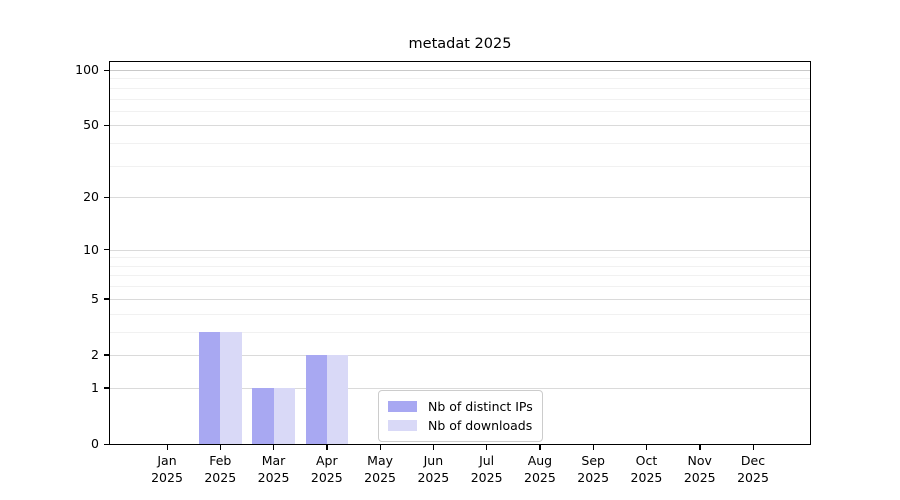 This screenshot has height=500, width=900. I want to click on x-axis-tick-label: Jul 2025, so click(487, 469).